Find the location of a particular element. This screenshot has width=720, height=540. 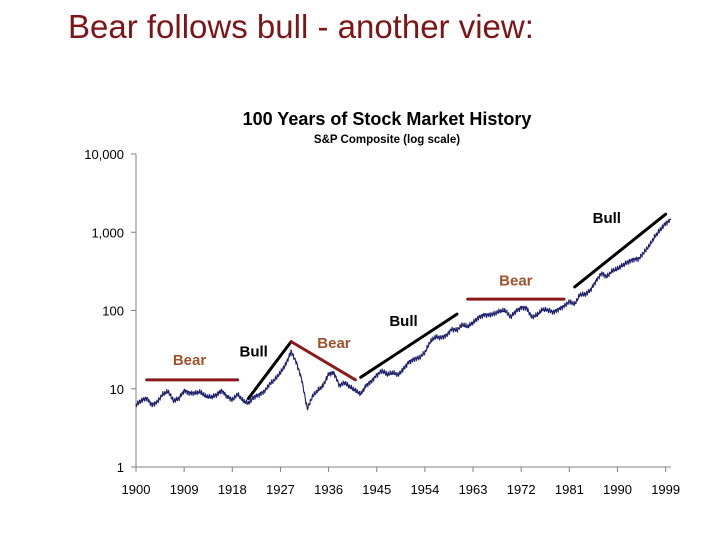

x-tick-label: 1900 is located at coordinates (136, 489).